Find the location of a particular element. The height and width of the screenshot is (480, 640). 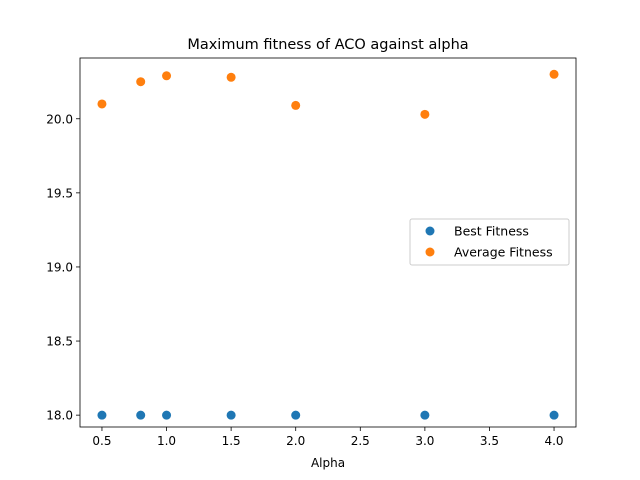

x-axis-ticks: 0.5 1.0 1.5 2.0 2.5 3.0 3.5 4.0 is located at coordinates (328, 437).